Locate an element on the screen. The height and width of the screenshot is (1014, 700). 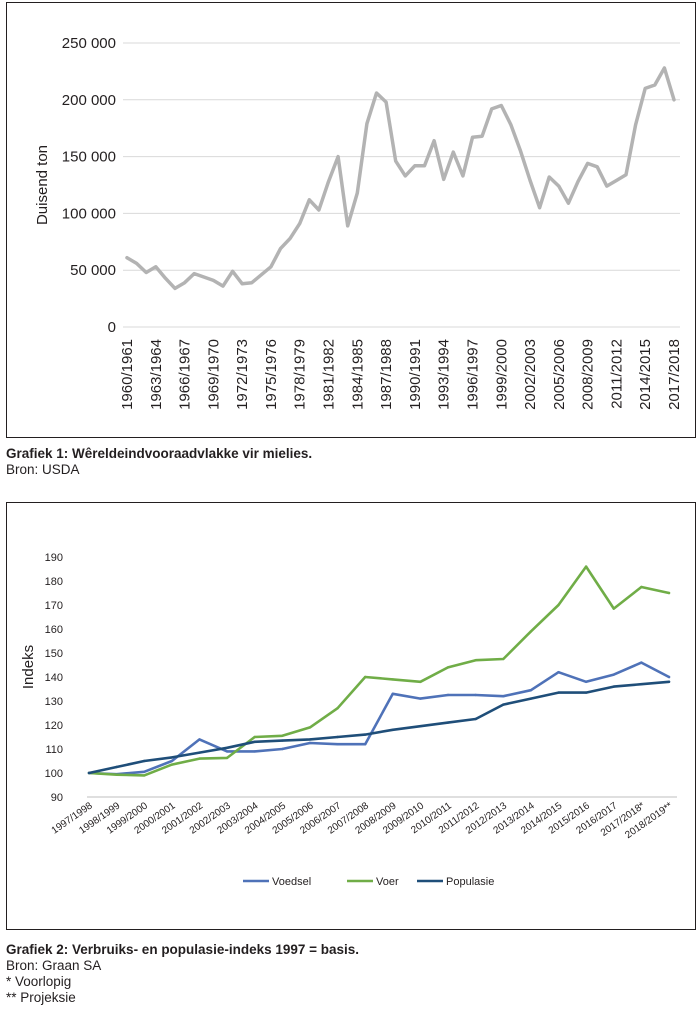
chart-2-series-line-populasie is located at coordinates (379, 727).